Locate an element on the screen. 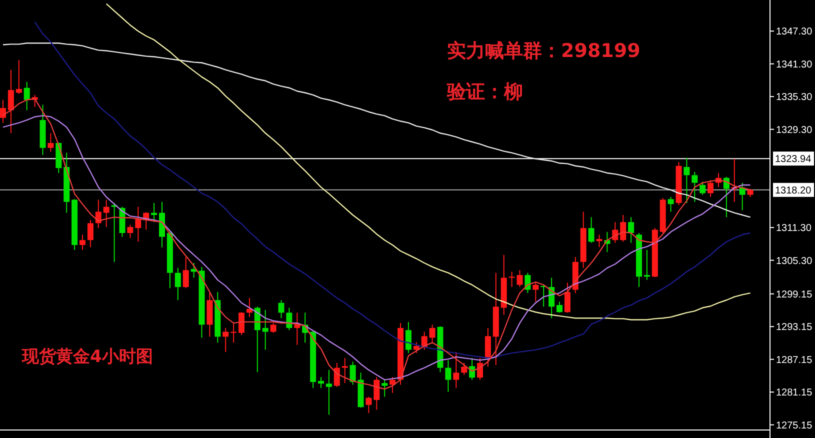 This screenshot has width=815, height=438. y-tick-label: 1305.30 is located at coordinates (794, 261).